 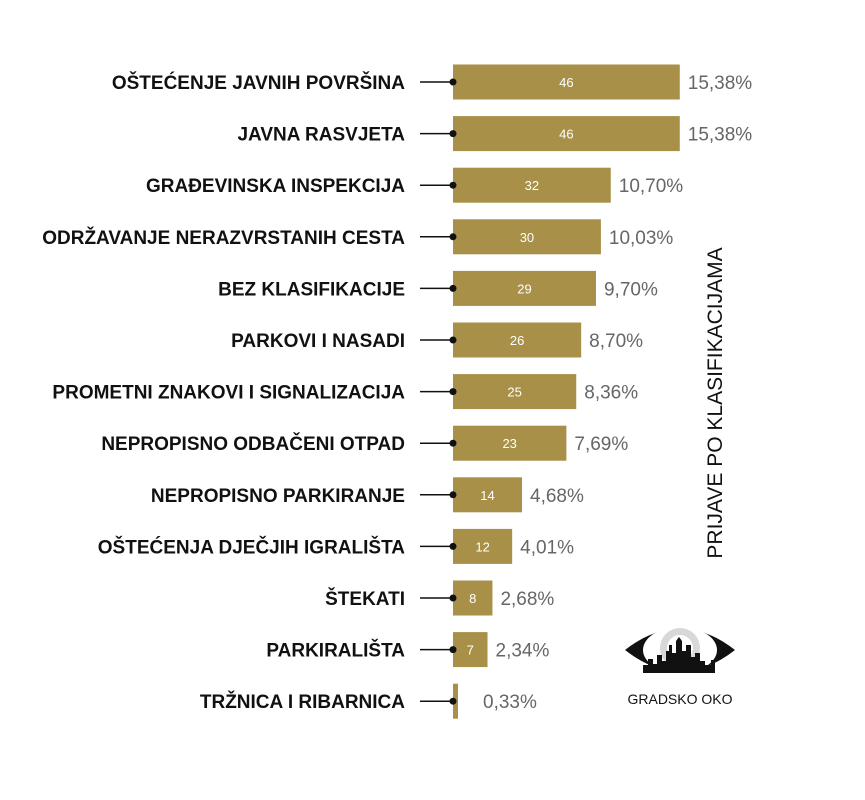 What do you see at coordinates (253, 444) in the screenshot?
I see `category-label: NEPROPISNO ODBAČENI OTPAD` at bounding box center [253, 444].